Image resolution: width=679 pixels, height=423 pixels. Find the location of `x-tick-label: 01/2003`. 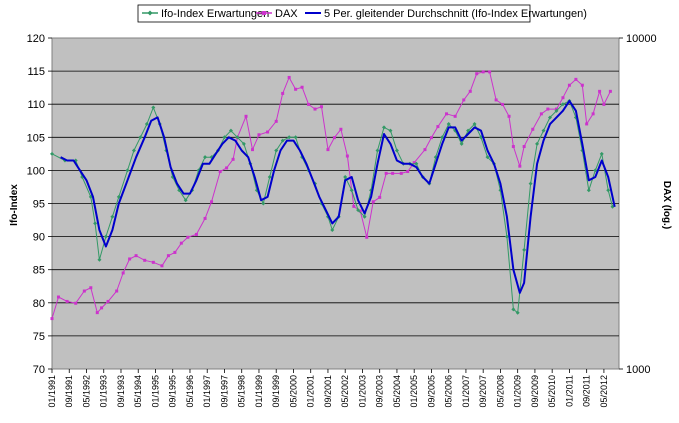

x-tick-label: 01/2003 is located at coordinates (362, 391).